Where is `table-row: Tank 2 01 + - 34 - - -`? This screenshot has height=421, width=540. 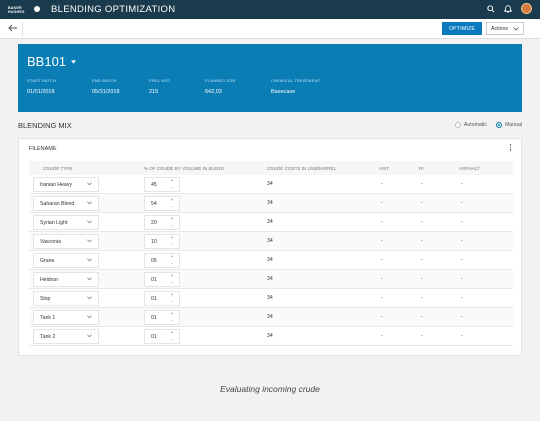 table-row: Tank 2 01 + - 34 - - - is located at coordinates (271, 336).